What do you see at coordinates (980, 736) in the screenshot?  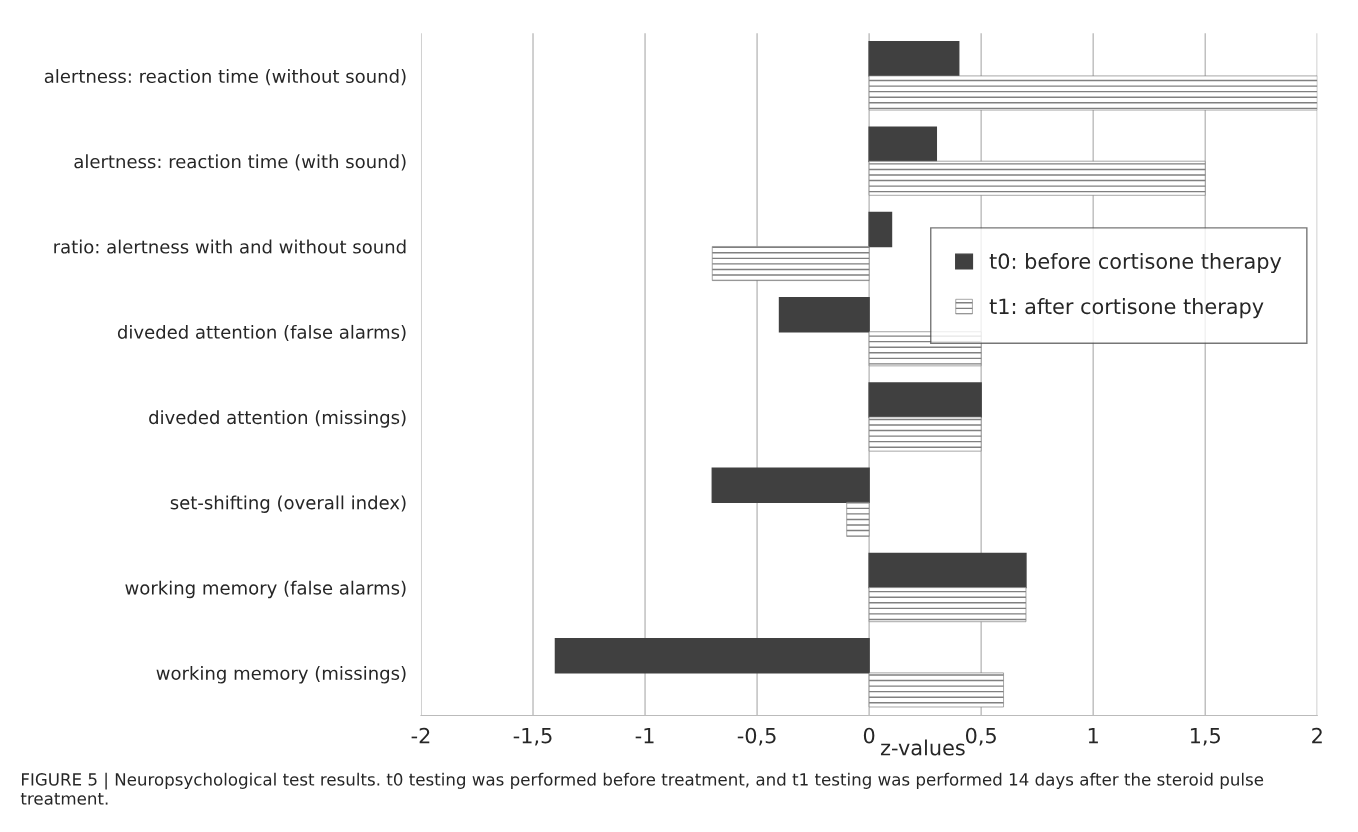 I see `x-tick-label: 0,5` at bounding box center [980, 736].